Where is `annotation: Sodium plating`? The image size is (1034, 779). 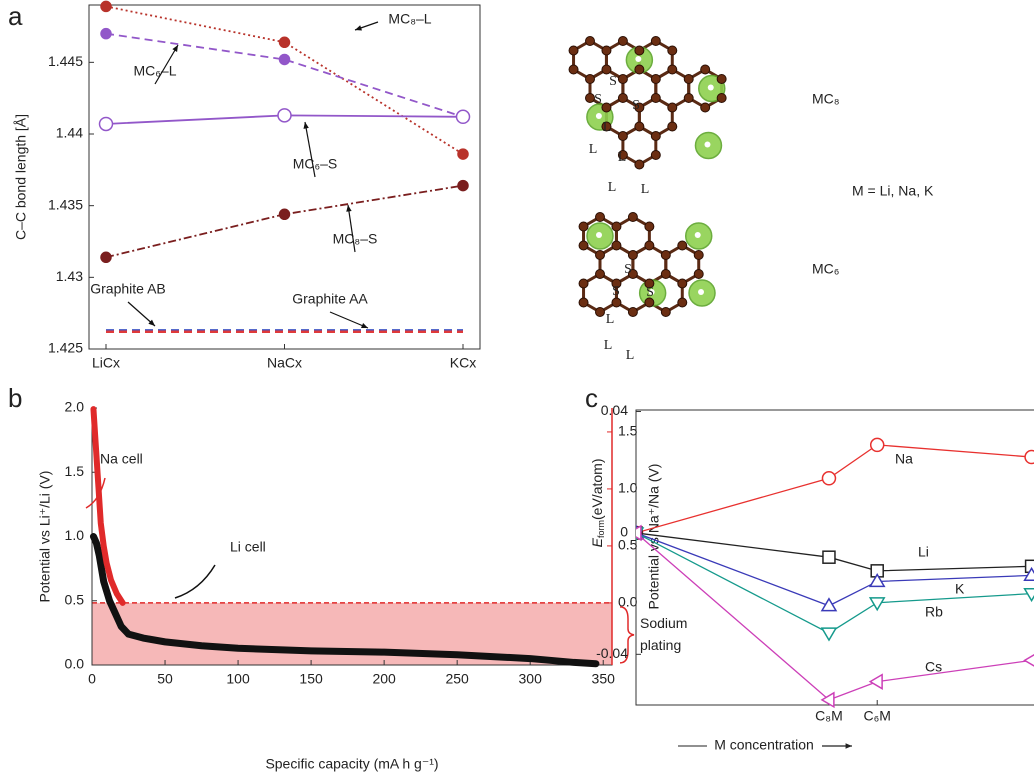 annotation: Sodium plating is located at coordinates (663, 634).